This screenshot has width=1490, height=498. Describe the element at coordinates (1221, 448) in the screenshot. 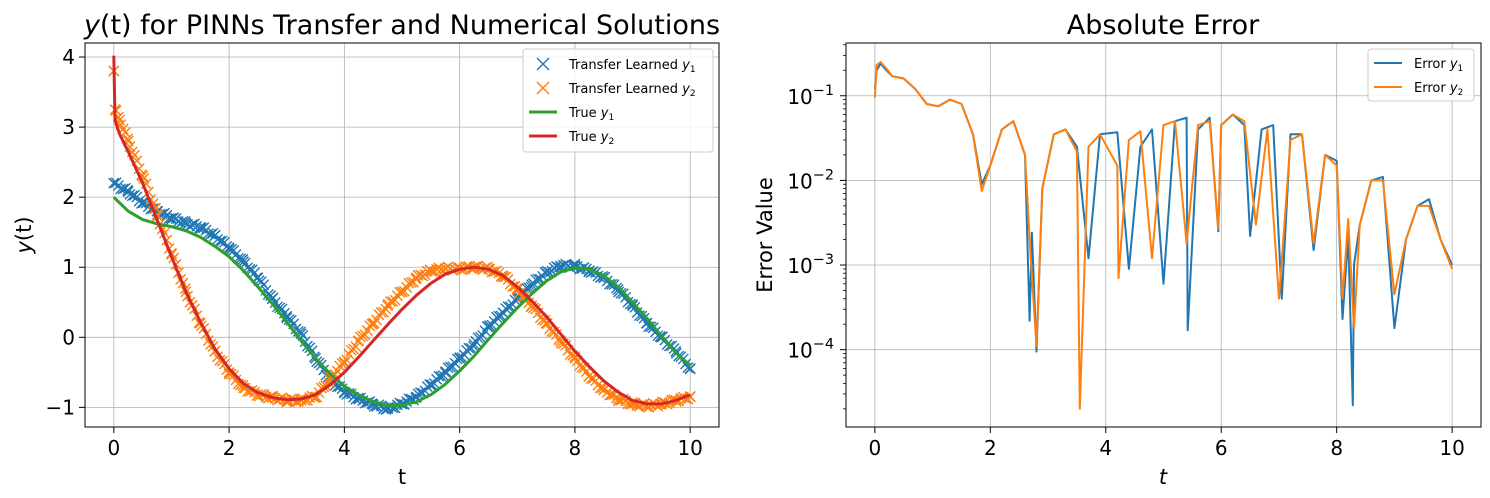

I see `right-x-tick-label: 6` at that location.